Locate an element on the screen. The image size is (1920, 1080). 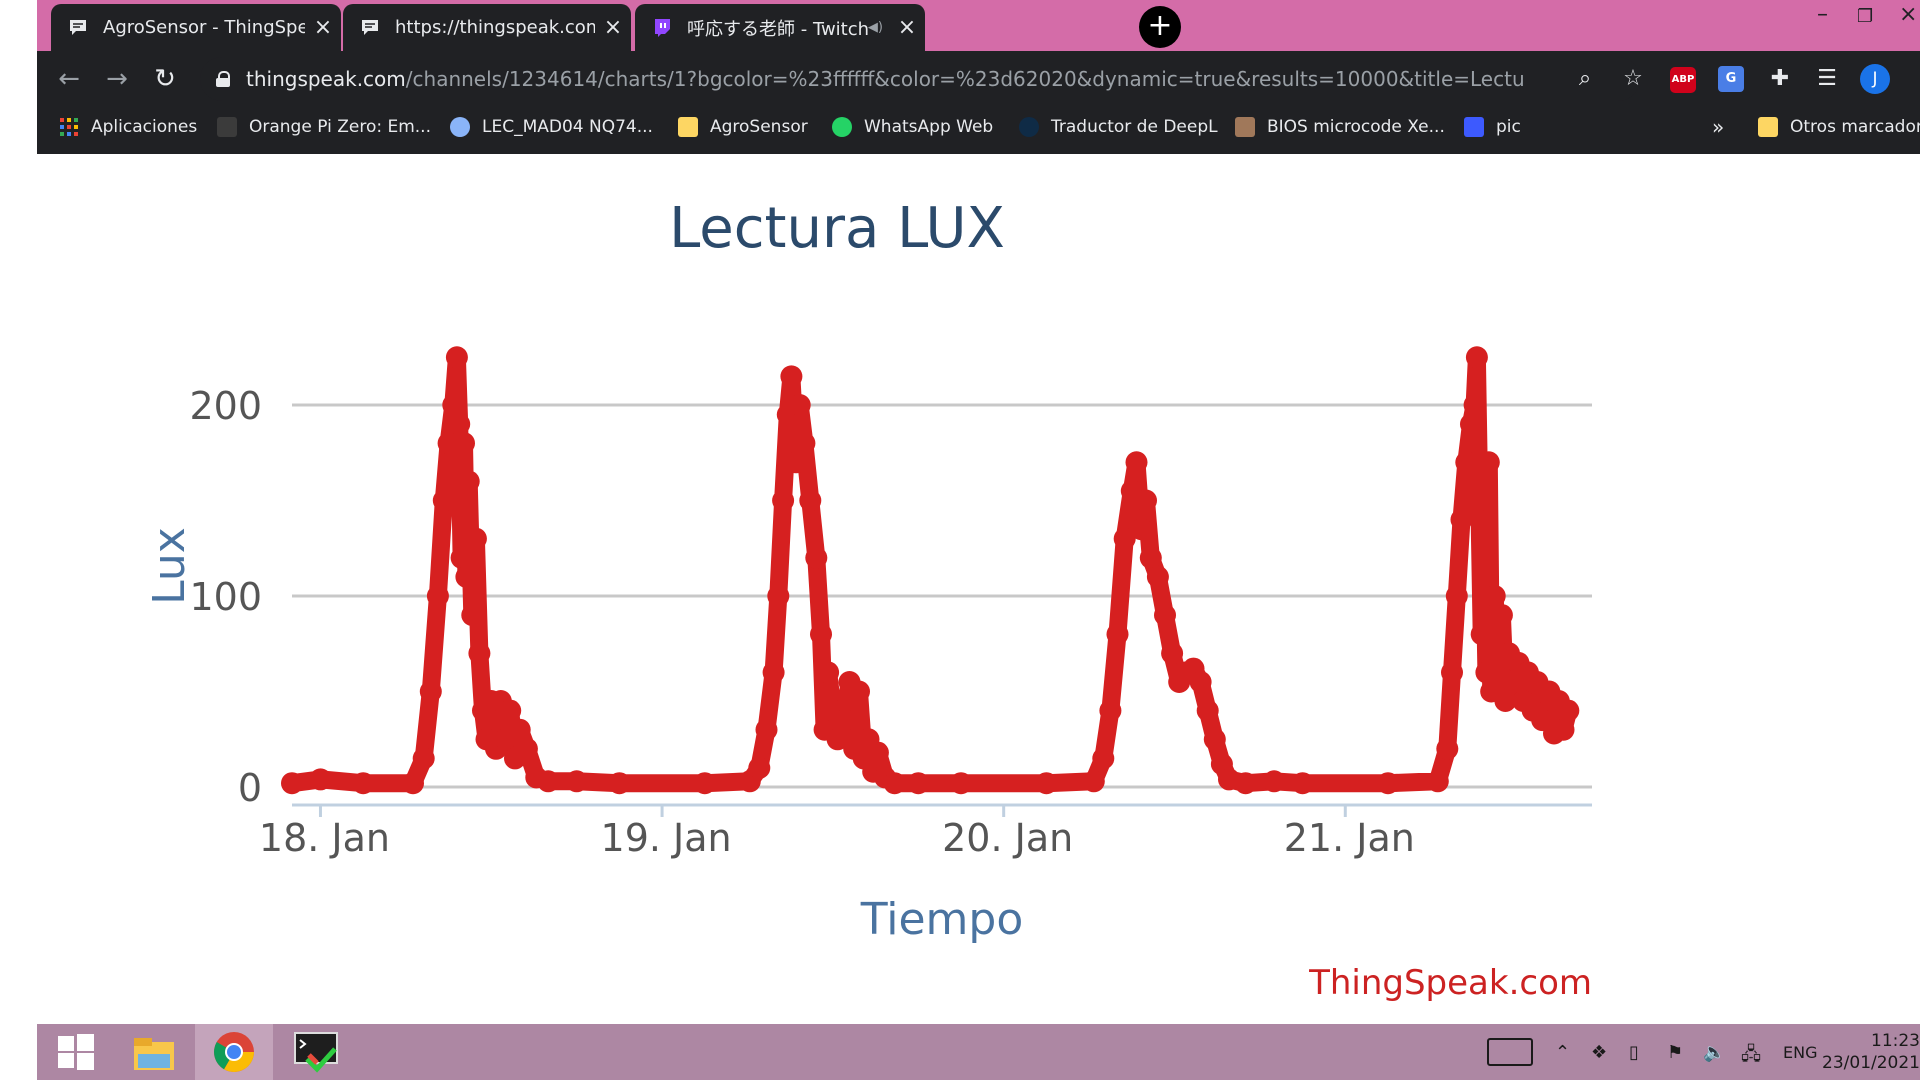
flag-icon: ⚑ is located at coordinates (1675, 1052).